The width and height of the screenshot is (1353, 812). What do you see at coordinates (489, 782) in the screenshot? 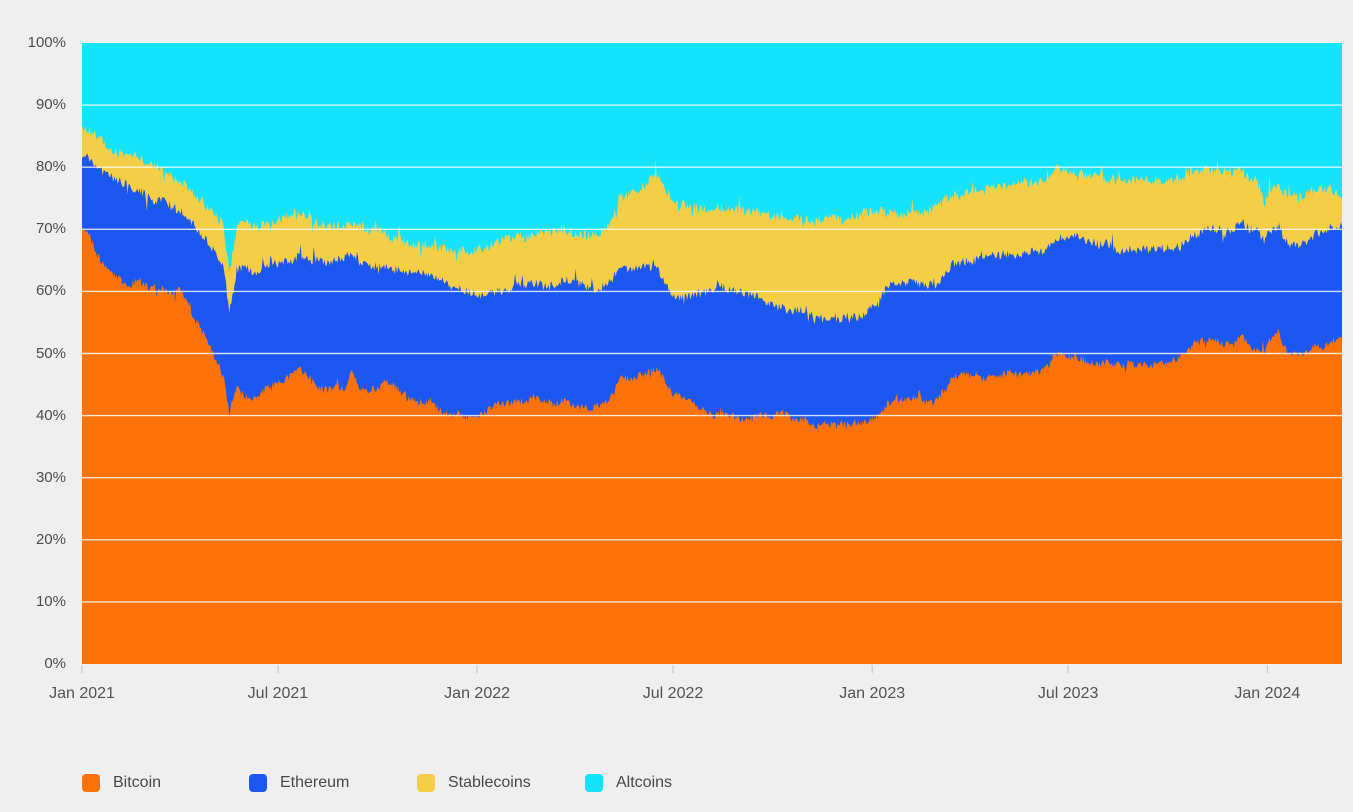
I see `legend-label: Stablecoins` at bounding box center [489, 782].